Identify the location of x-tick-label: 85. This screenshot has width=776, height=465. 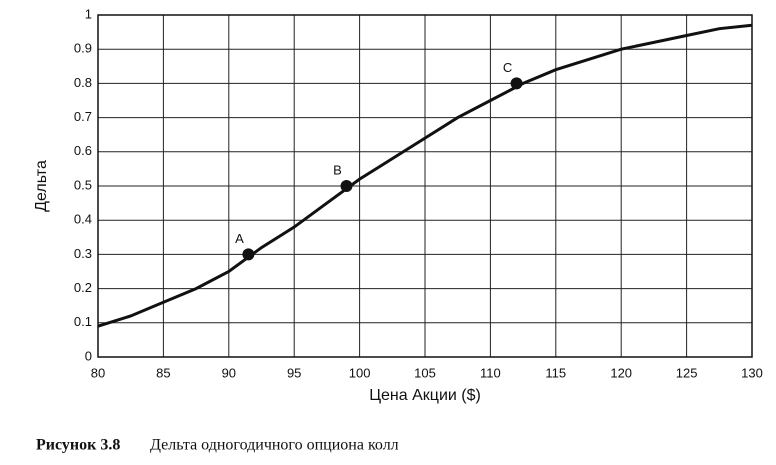
(163, 372).